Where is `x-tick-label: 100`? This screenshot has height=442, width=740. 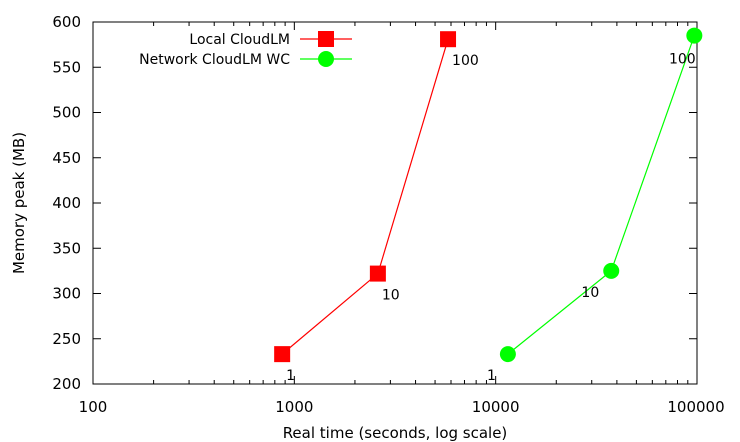 x-tick-label: 100 is located at coordinates (93, 407).